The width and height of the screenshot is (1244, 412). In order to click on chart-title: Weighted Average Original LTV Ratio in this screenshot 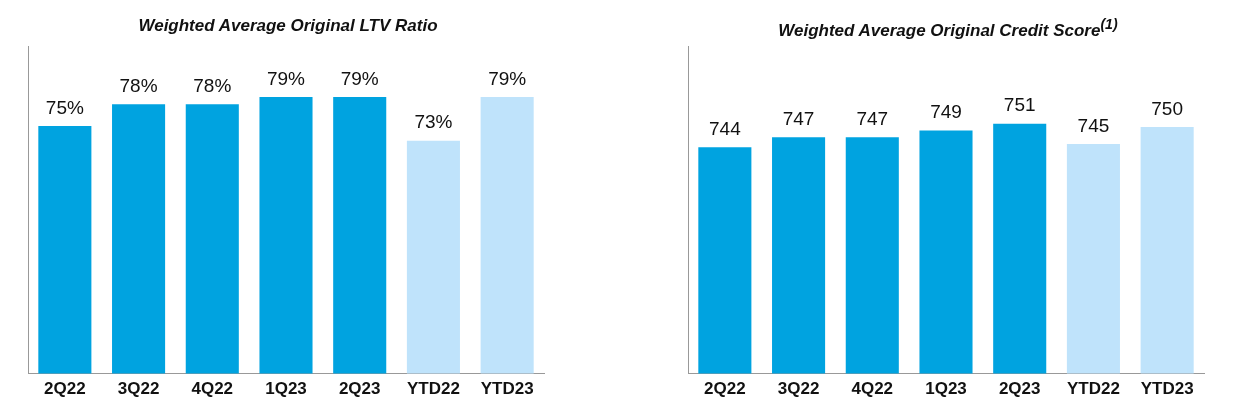, I will do `click(288, 26)`.